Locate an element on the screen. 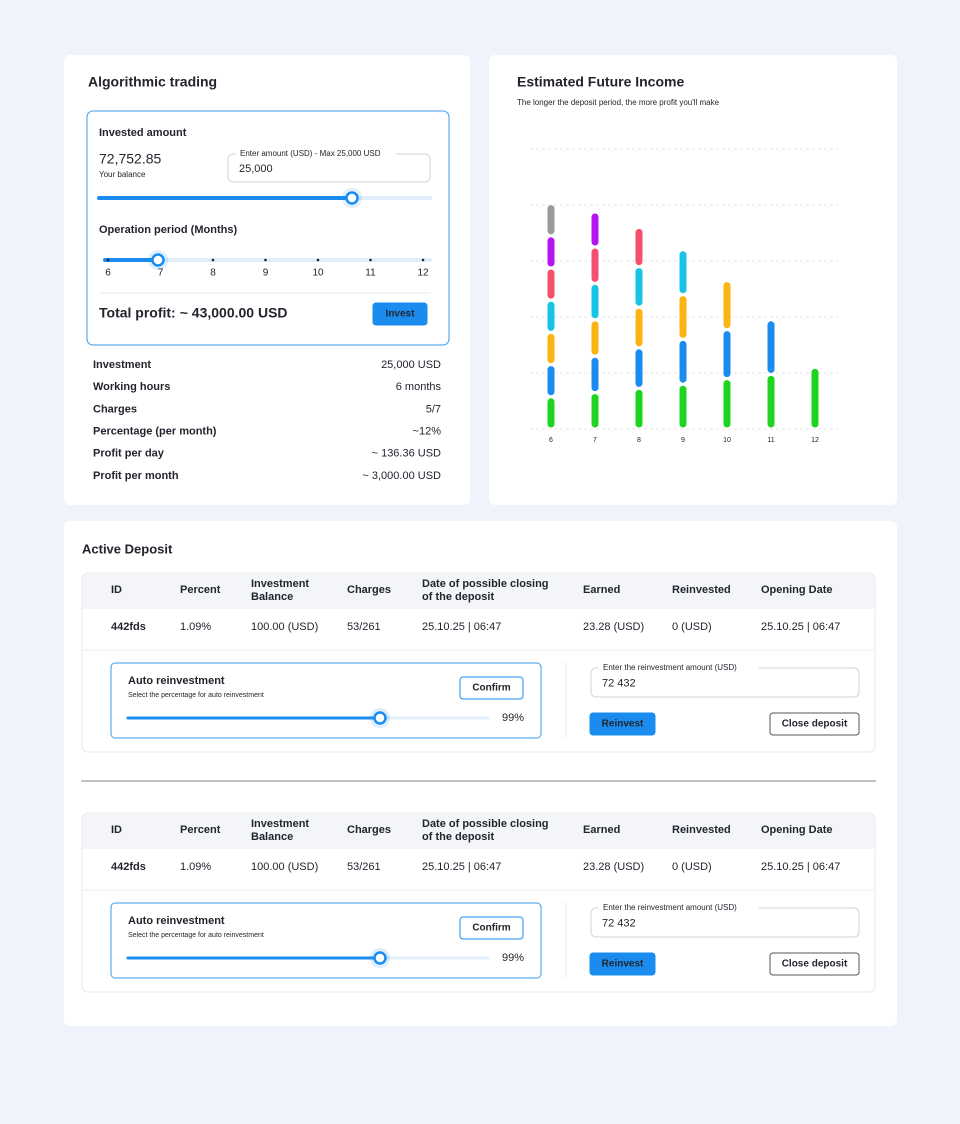 The height and width of the screenshot is (1124, 960). x-tick-label: 7 is located at coordinates (595, 440).